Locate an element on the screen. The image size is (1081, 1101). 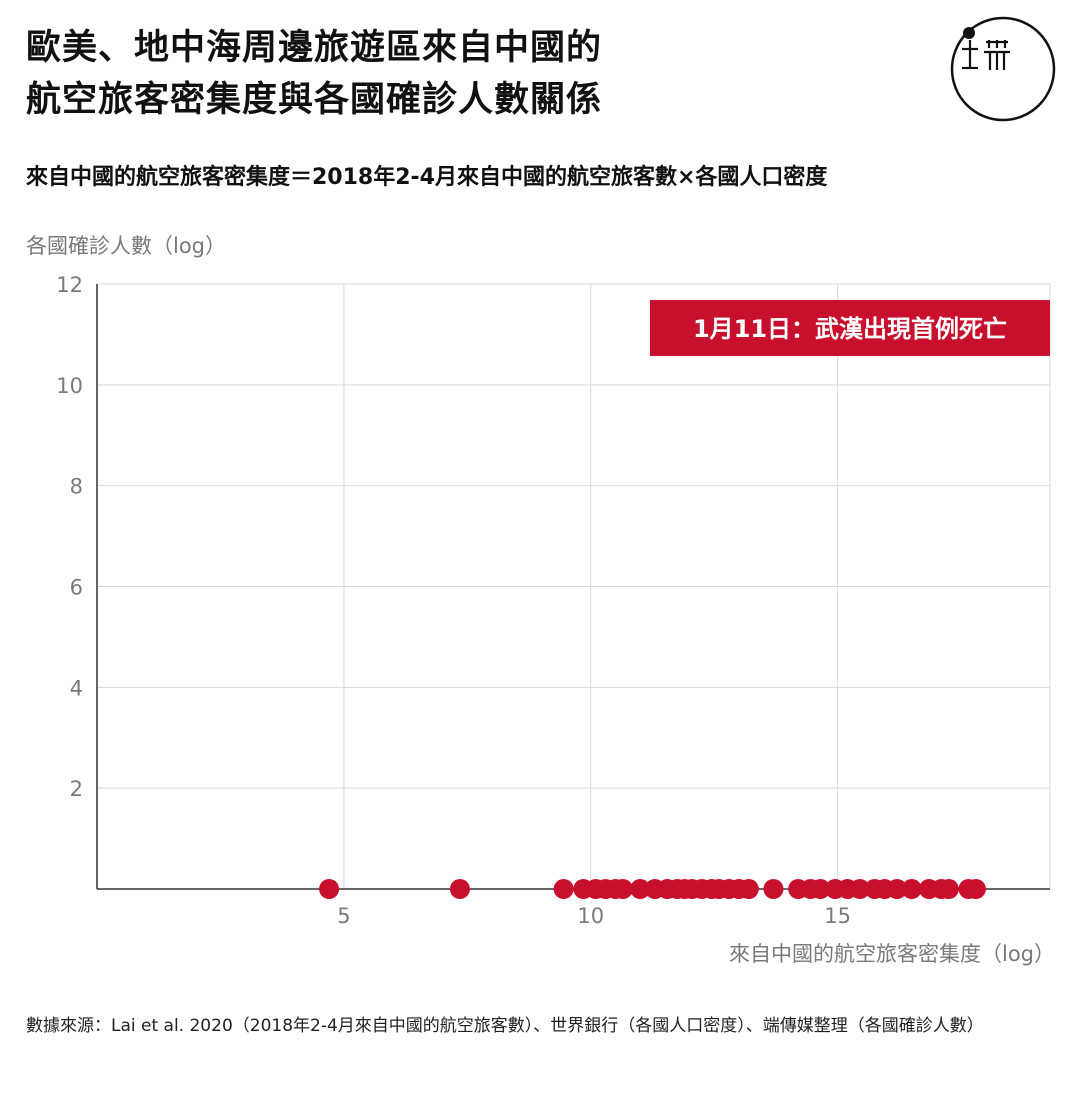
x-tick-label: 5 is located at coordinates (343, 916).